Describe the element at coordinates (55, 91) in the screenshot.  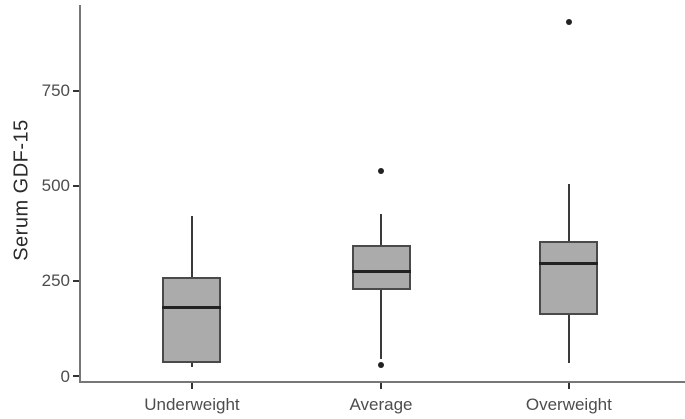
I see `y-axis-tick-label: 750` at that location.